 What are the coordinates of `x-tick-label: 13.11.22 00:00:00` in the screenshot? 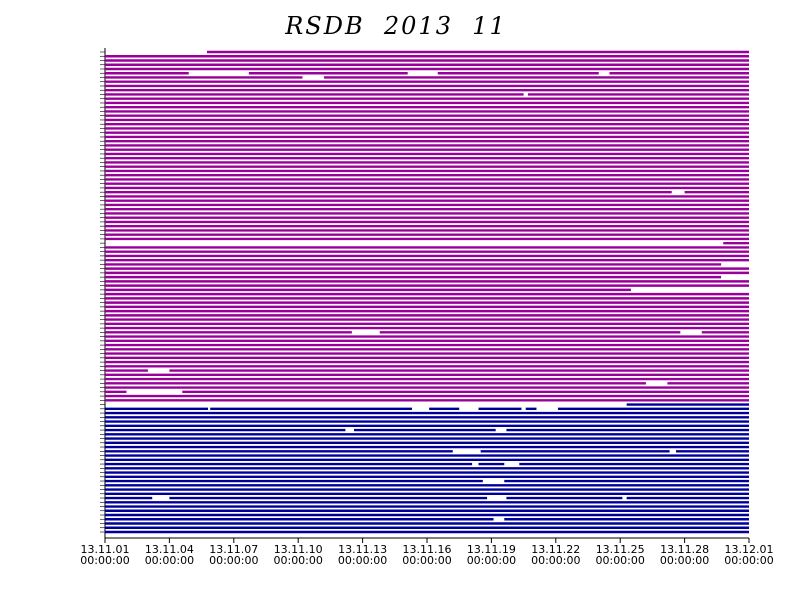 It's located at (556, 555).